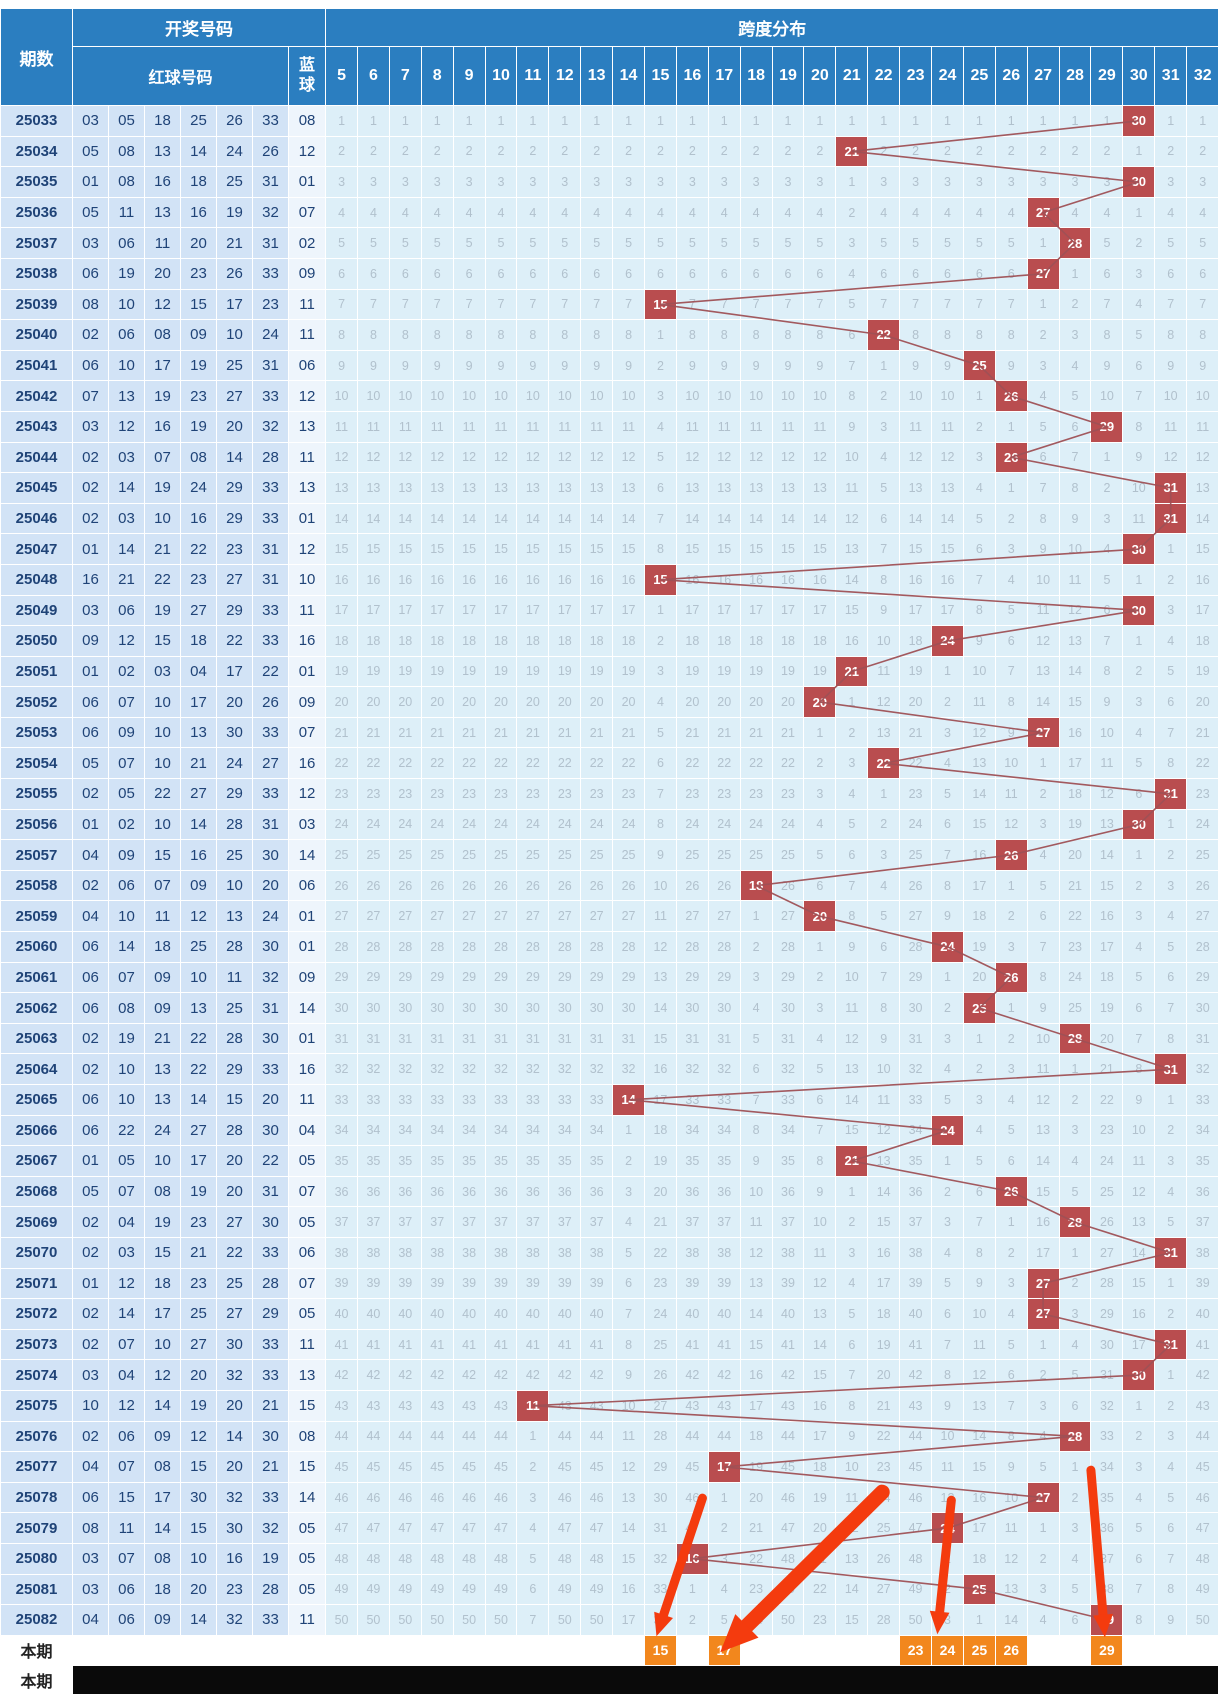 The image size is (1218, 1694). What do you see at coordinates (724, 1467) in the screenshot?
I see `span-hit-cell: 17` at bounding box center [724, 1467].